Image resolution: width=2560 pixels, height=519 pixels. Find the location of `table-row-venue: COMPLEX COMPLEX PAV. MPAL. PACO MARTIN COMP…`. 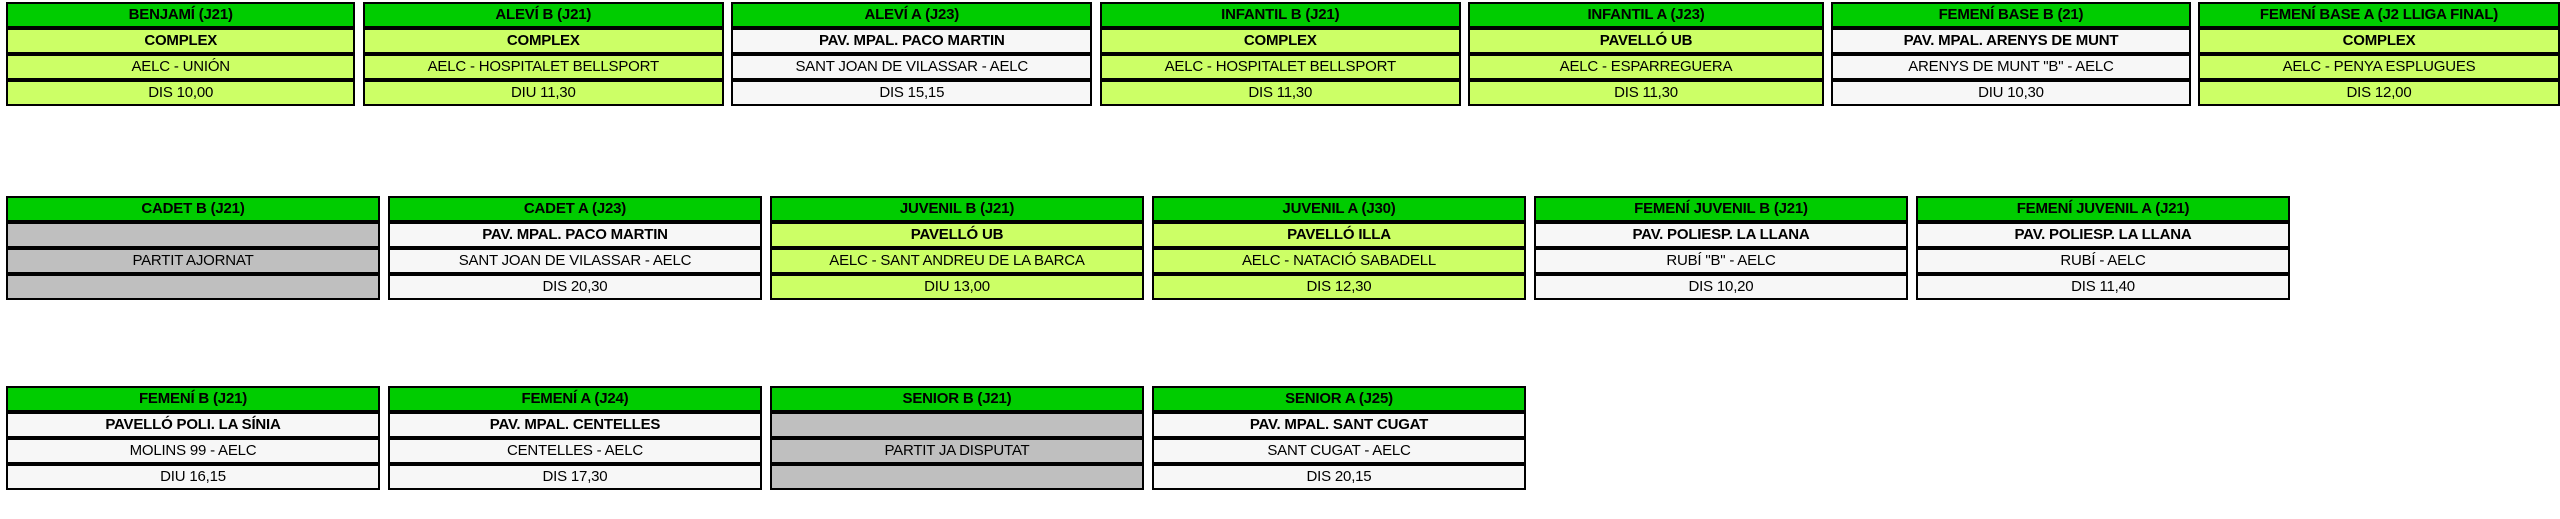

table-row-venue: COMPLEX COMPLEX PAV. MPAL. PACO MARTIN COMP… is located at coordinates (1283, 41).